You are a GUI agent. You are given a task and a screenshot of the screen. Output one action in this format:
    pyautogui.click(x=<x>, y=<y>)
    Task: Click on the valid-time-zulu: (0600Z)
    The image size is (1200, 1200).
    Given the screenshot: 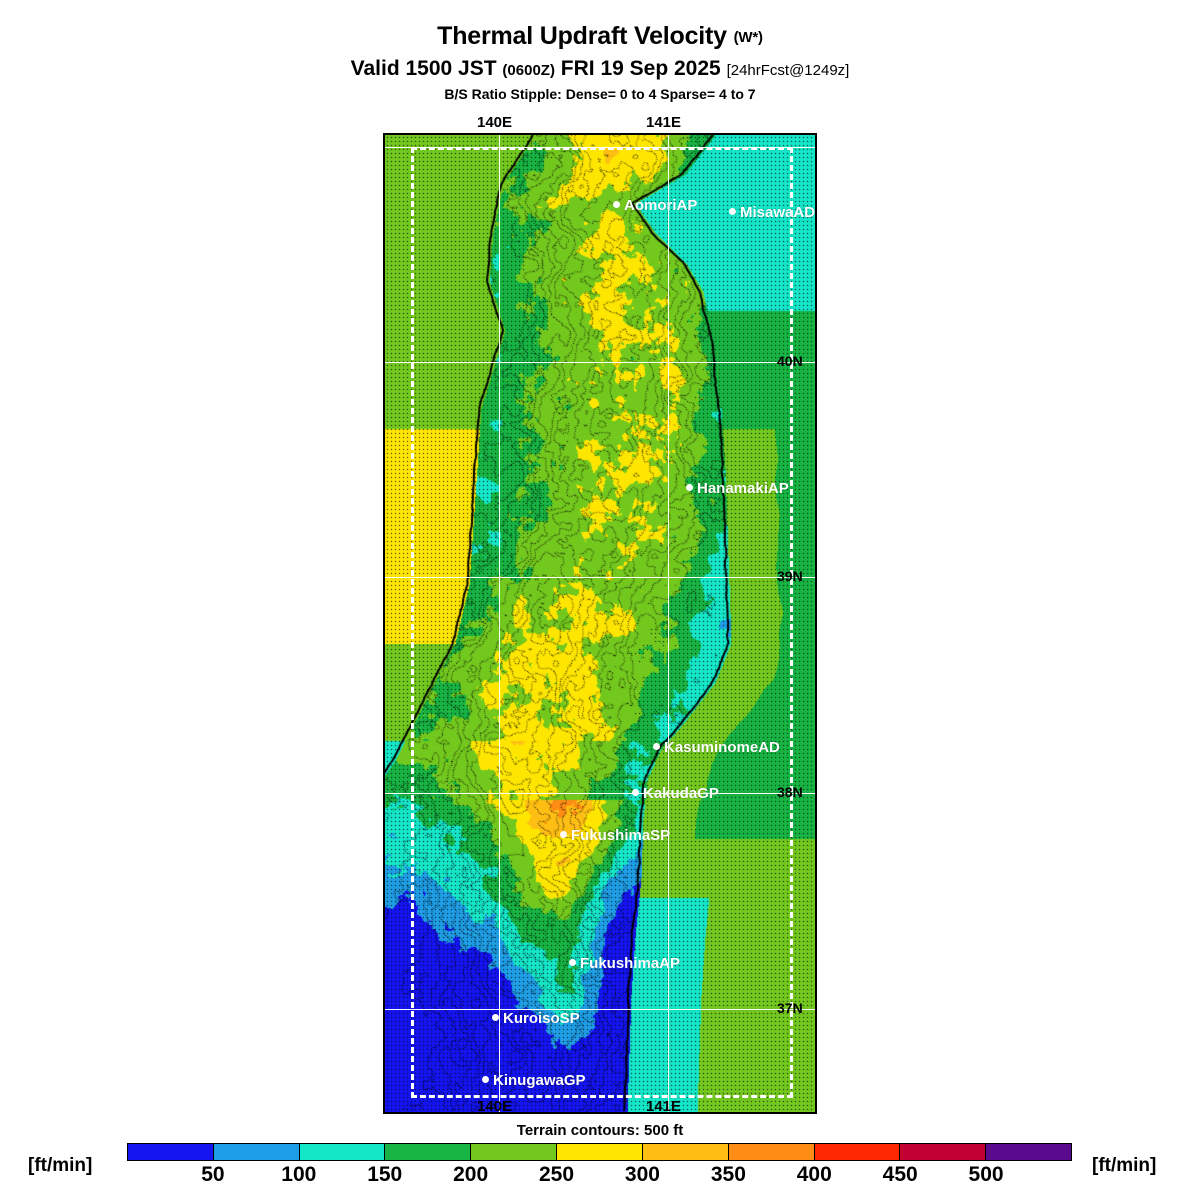 What is the action you would take?
    pyautogui.click(x=528, y=70)
    